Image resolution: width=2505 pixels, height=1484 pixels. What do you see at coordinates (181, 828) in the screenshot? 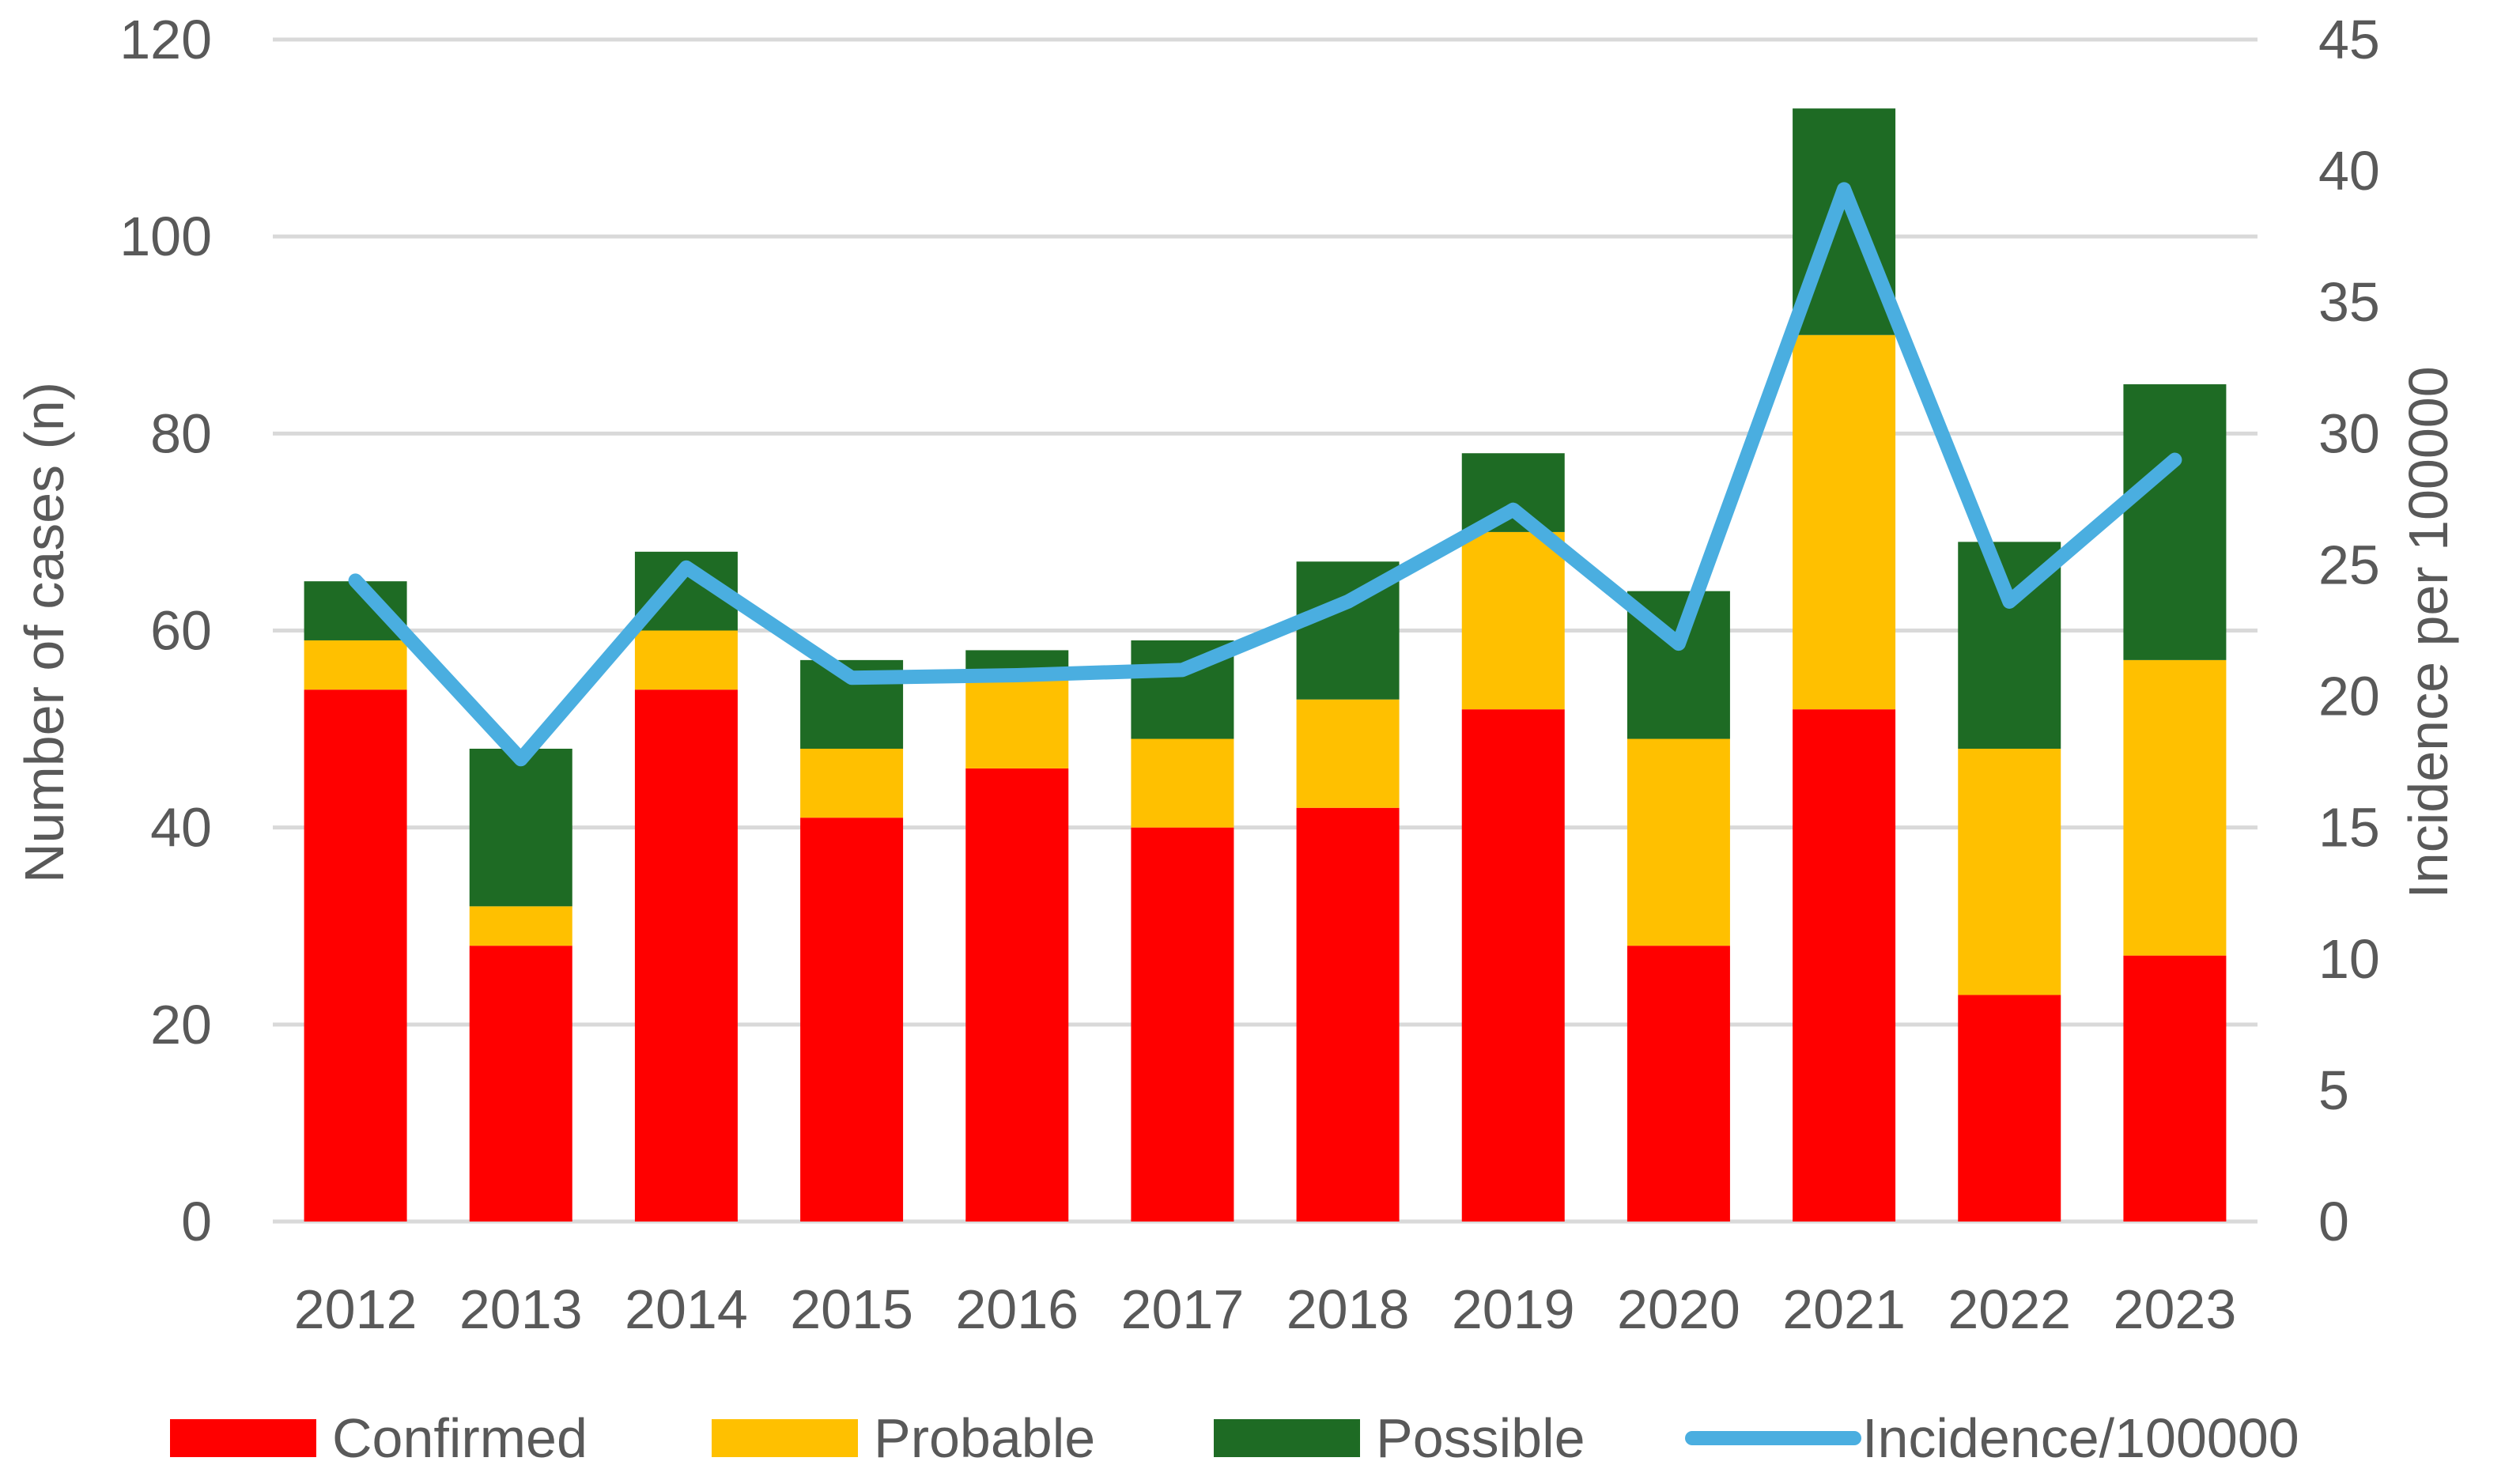
I see `y-tick-label-40: 40` at bounding box center [181, 828].